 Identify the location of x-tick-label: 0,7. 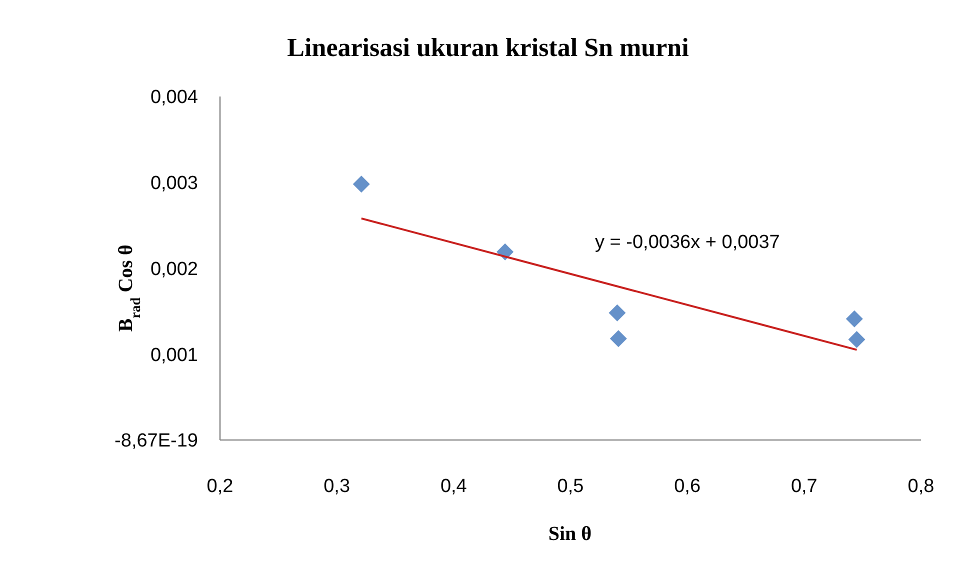
(804, 486).